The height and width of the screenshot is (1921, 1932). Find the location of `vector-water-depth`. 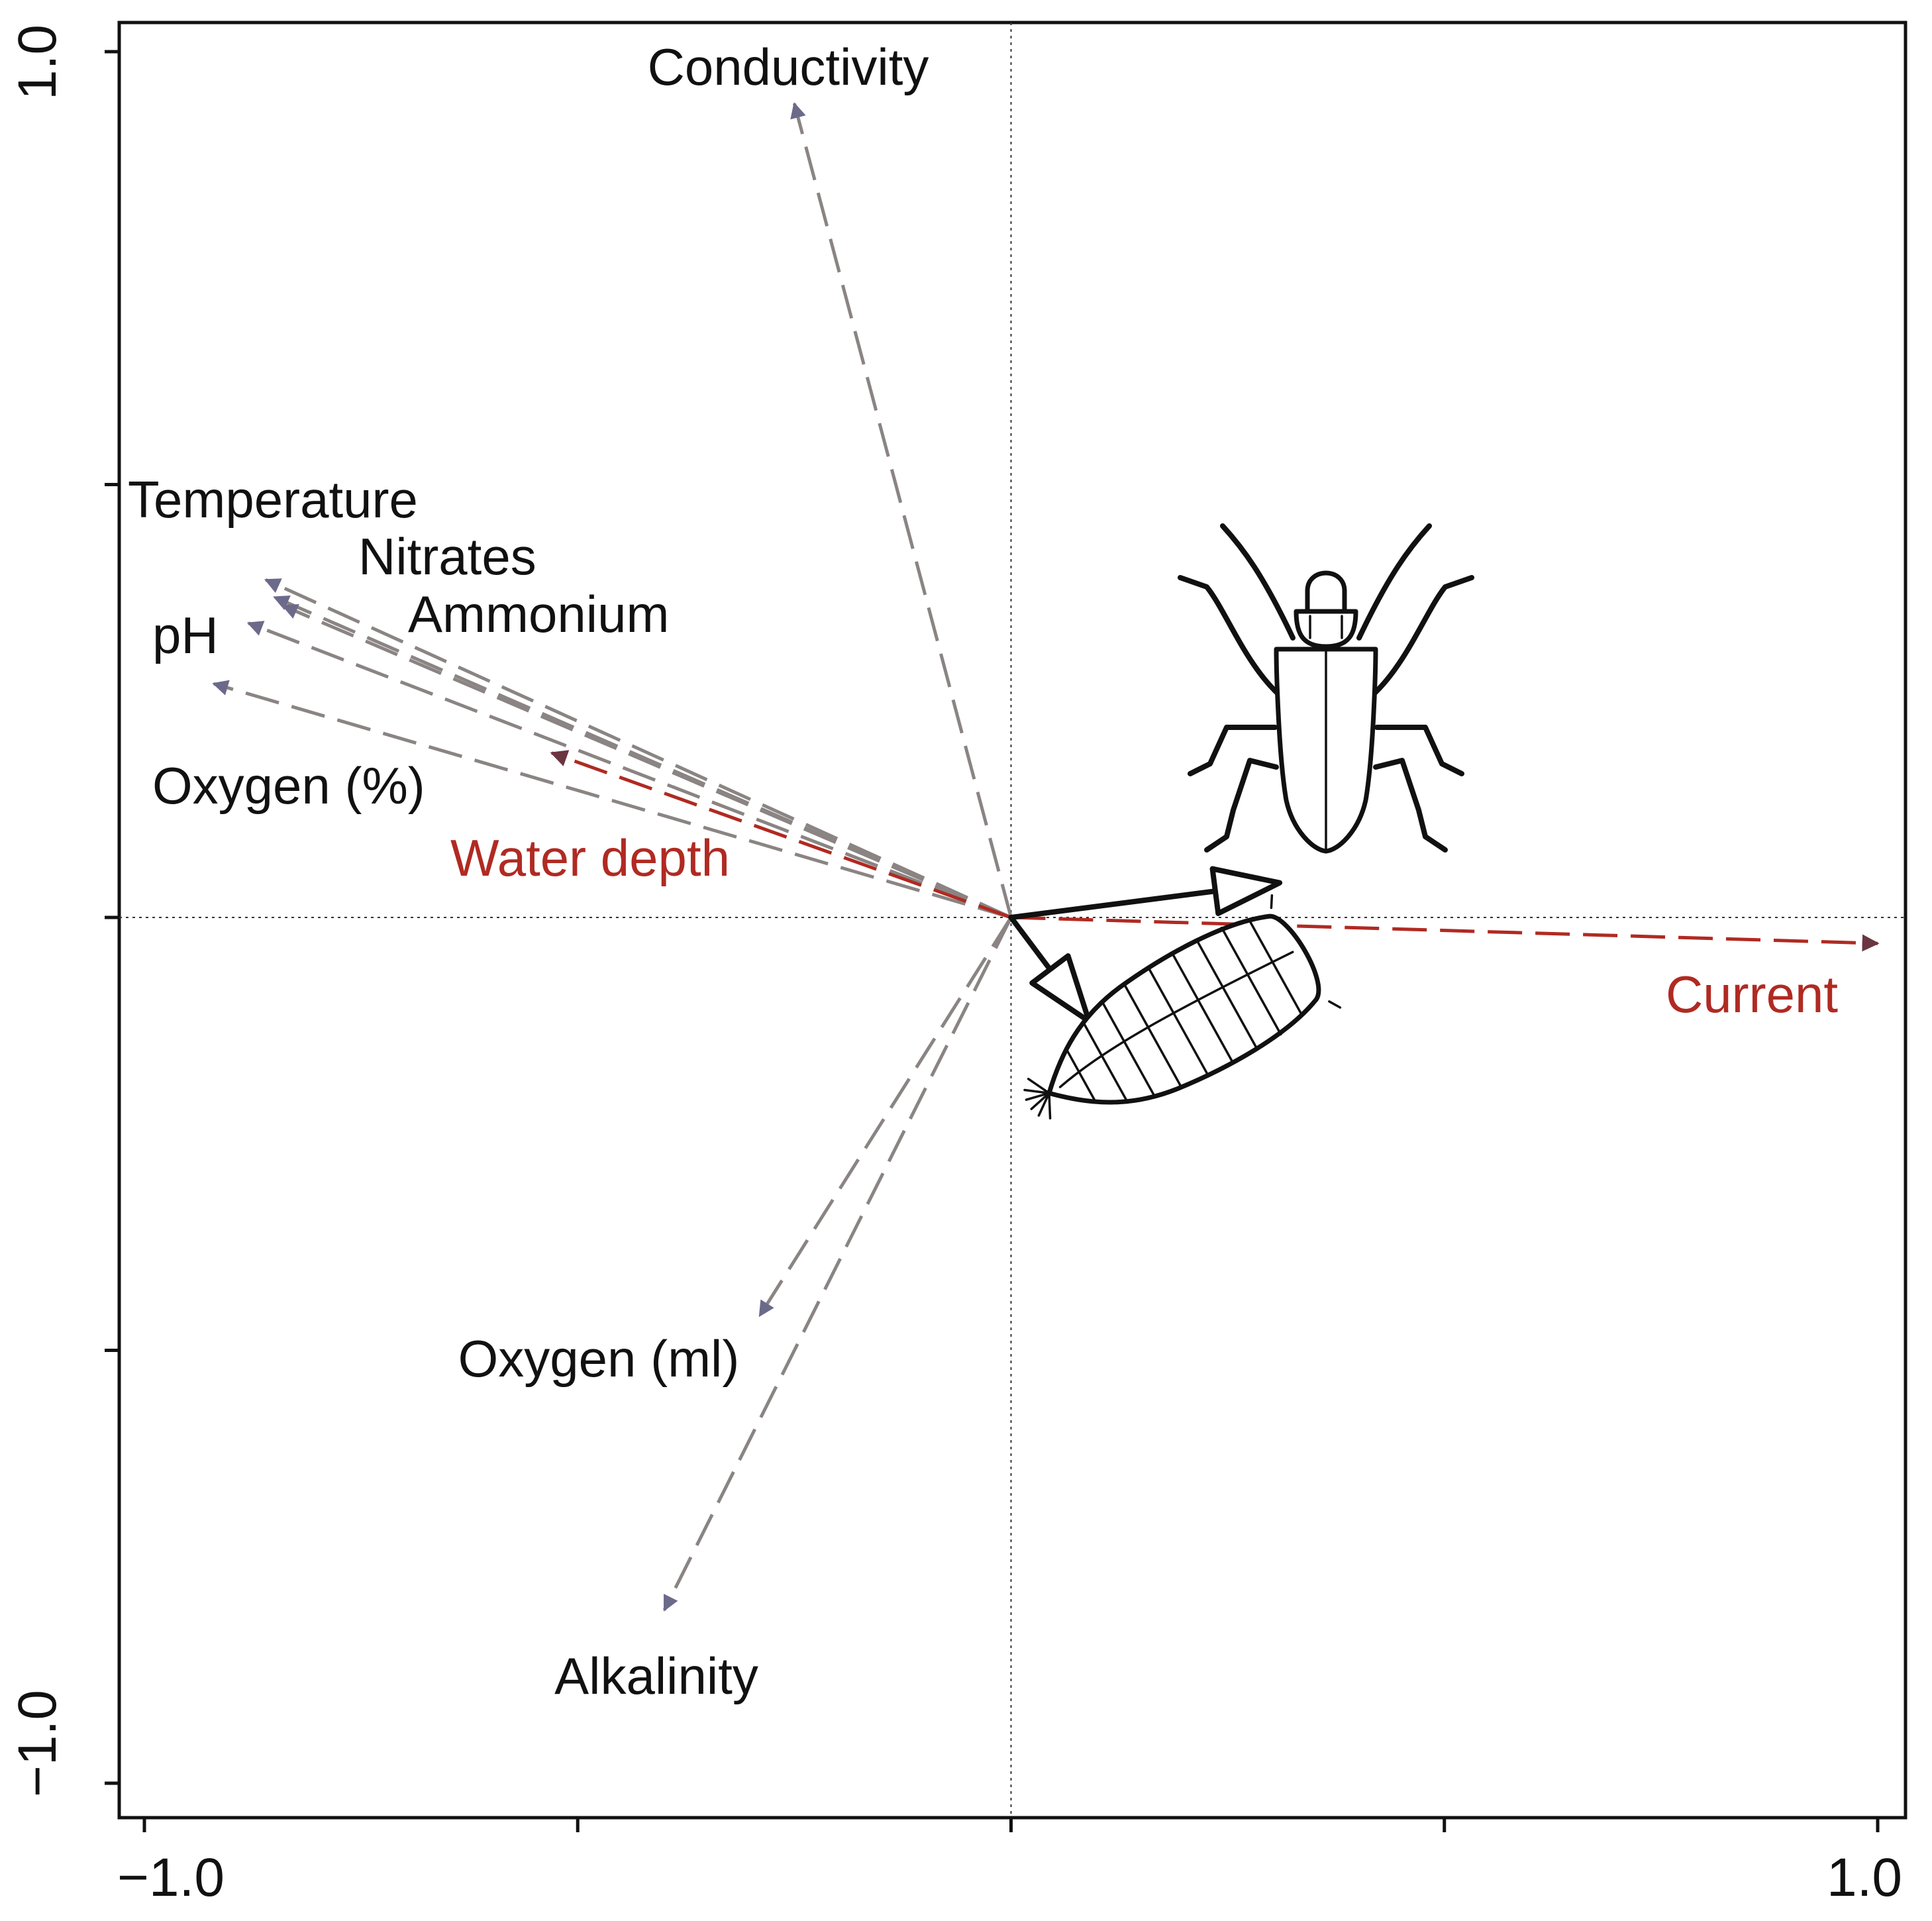

vector-water-depth is located at coordinates (781, 834).